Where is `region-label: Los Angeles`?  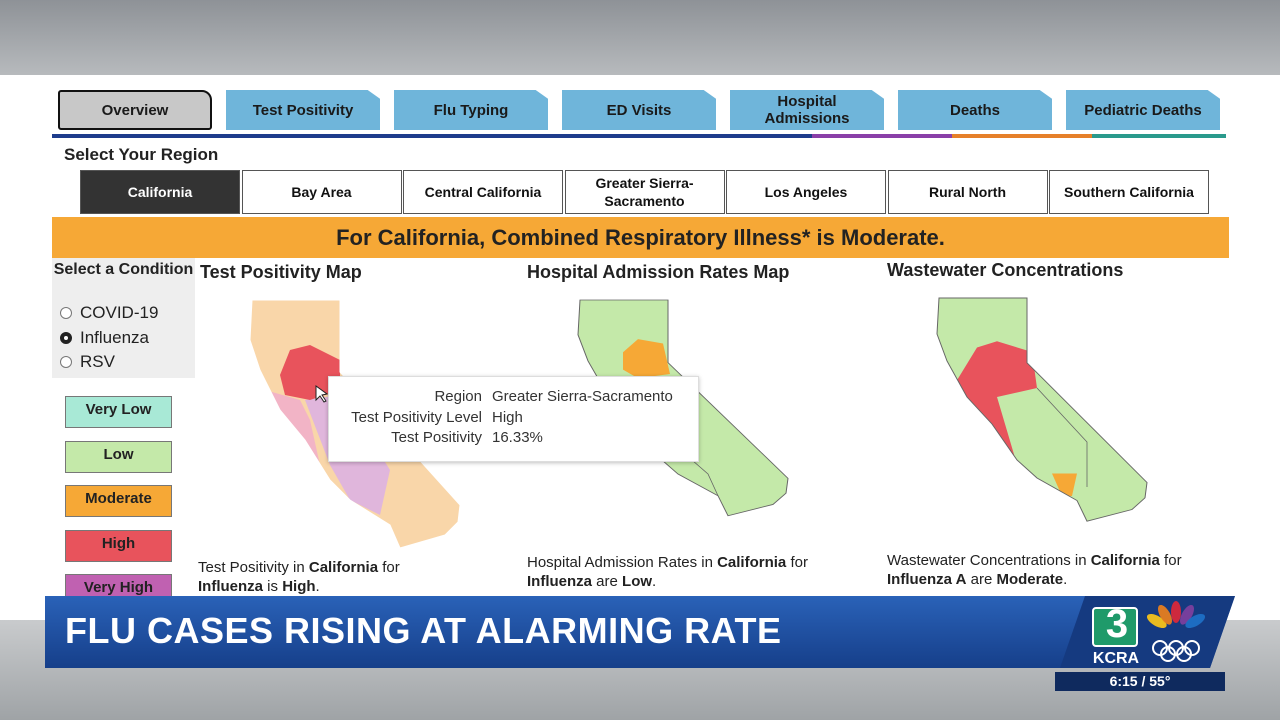
region-label: Los Angeles is located at coordinates (806, 192).